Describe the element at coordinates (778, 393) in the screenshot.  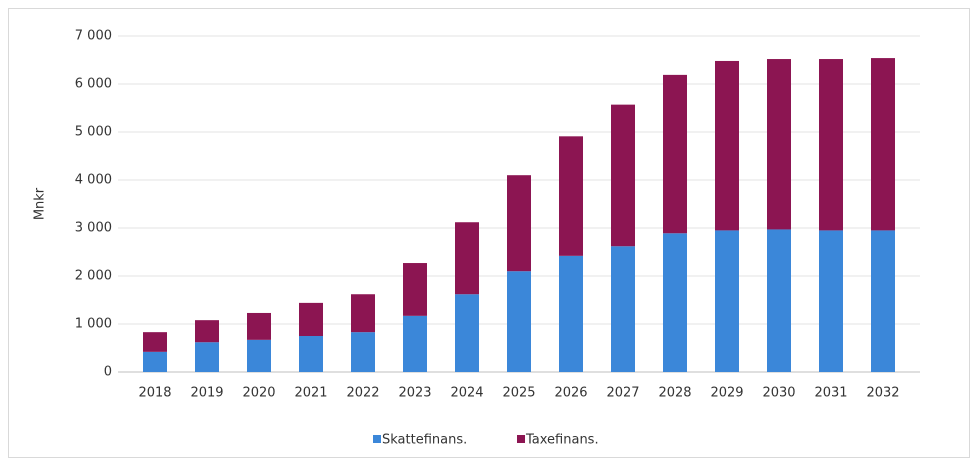
I see `x-tick-label: 2030` at that location.